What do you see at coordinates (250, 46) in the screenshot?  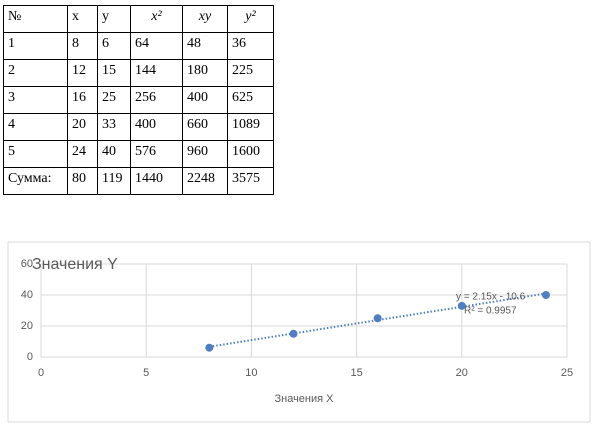 I see `table-cell: 36` at bounding box center [250, 46].